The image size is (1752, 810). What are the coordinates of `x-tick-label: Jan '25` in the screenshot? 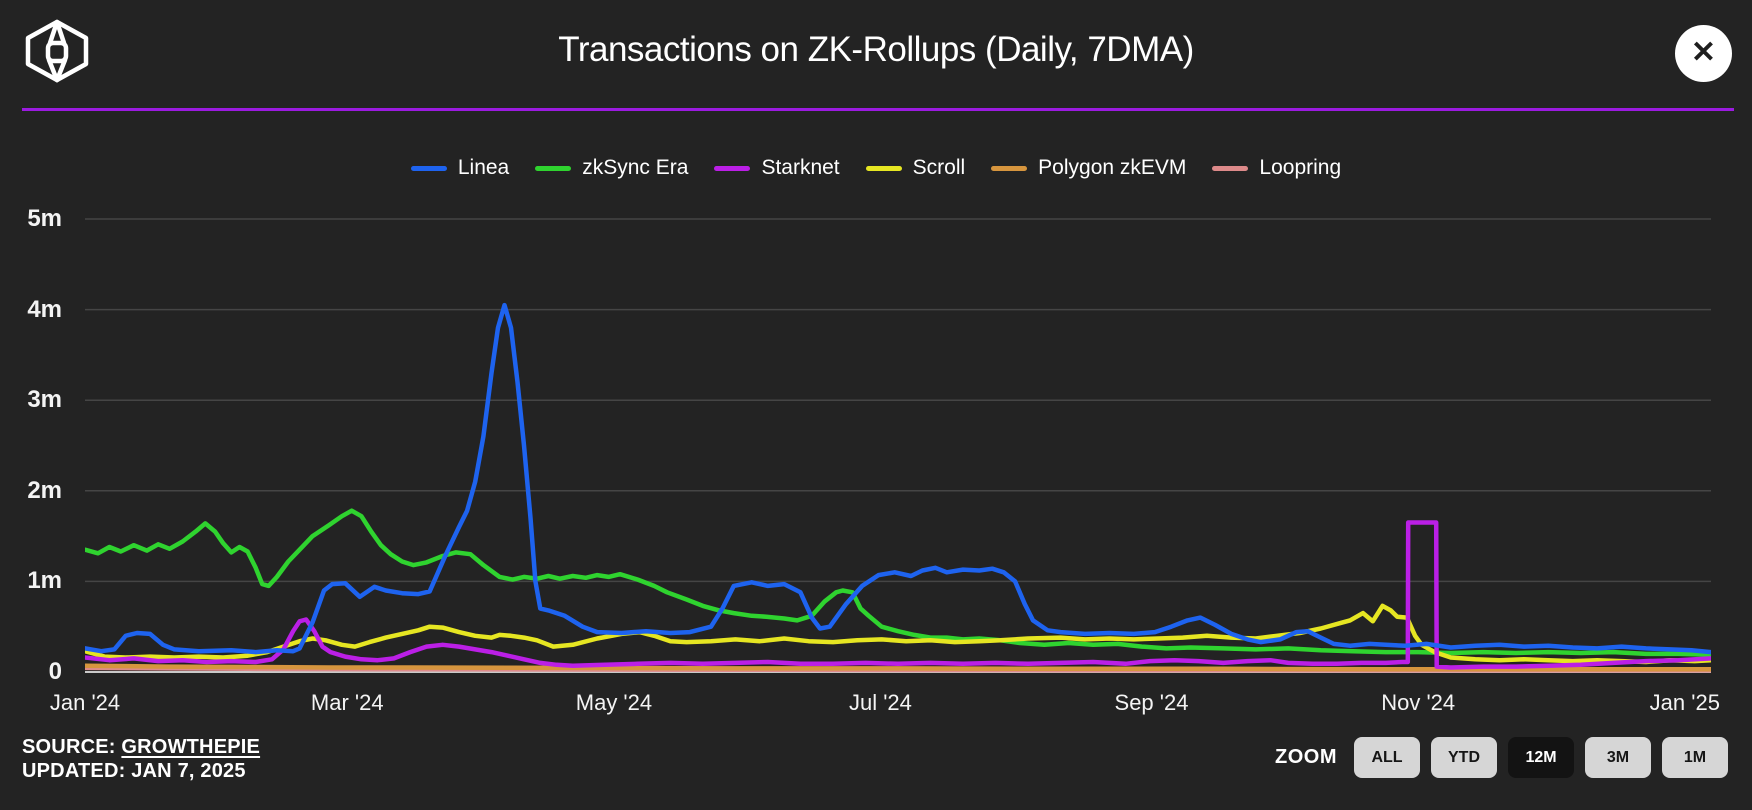 It's located at (1684, 702).